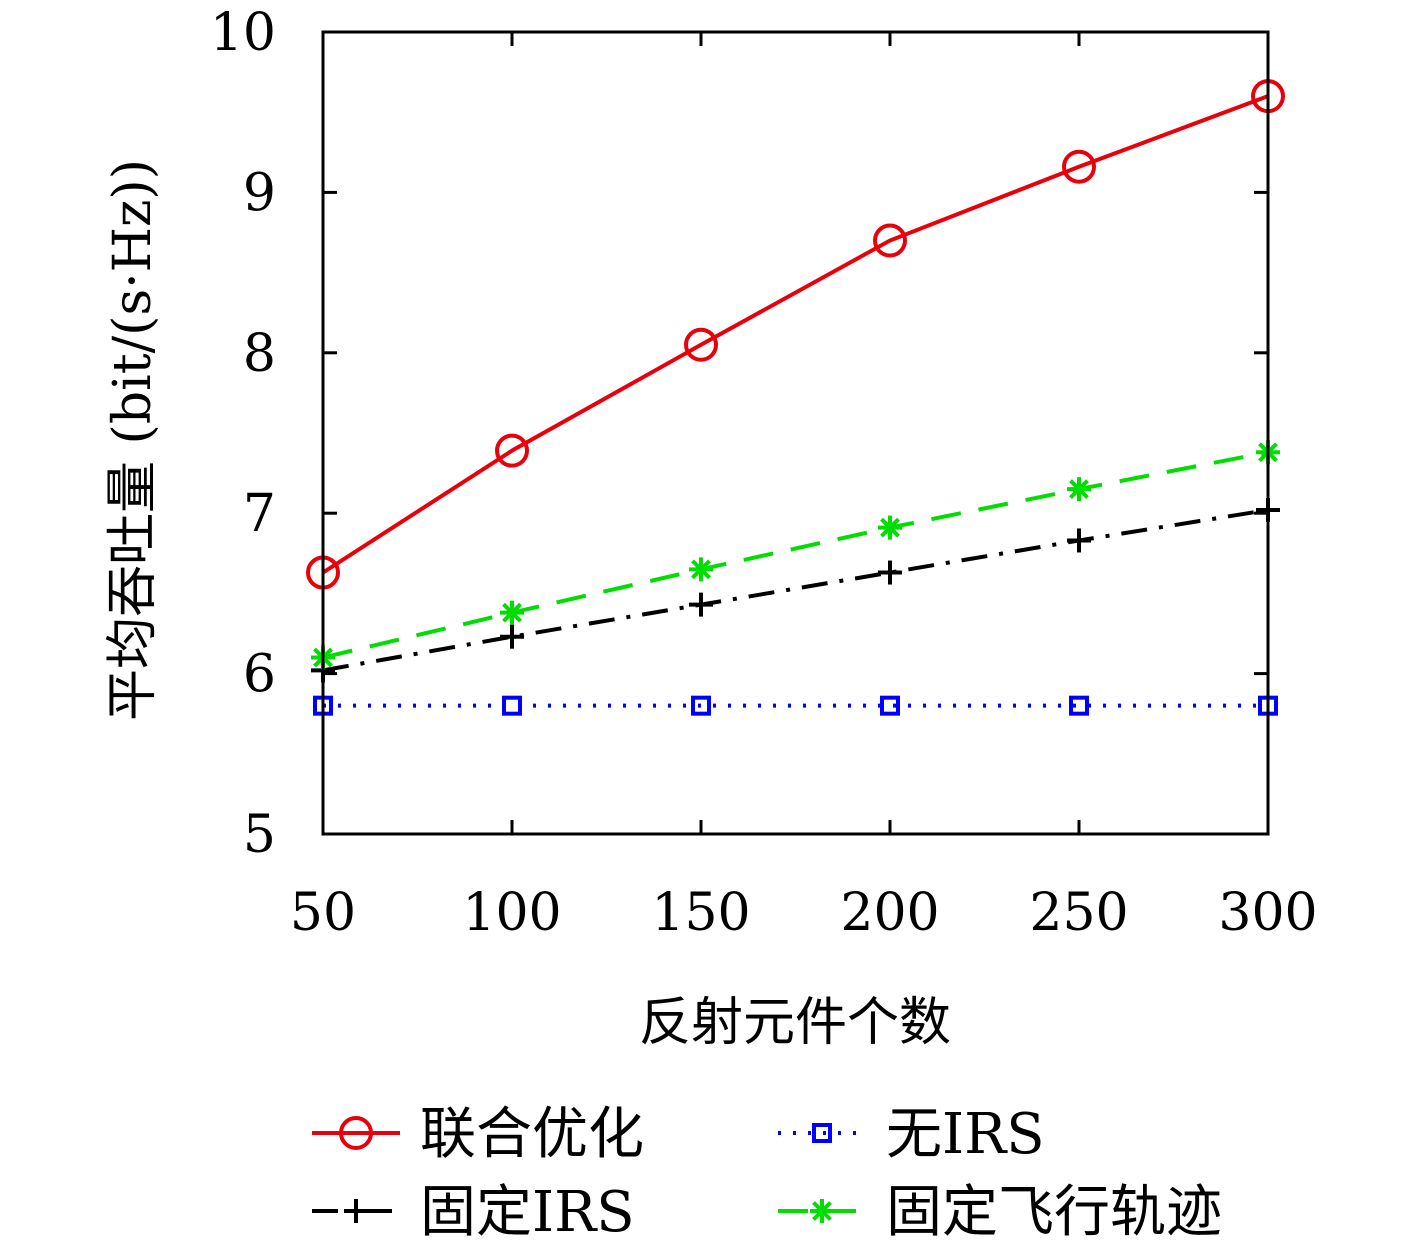 The height and width of the screenshot is (1250, 1417). What do you see at coordinates (1078, 913) in the screenshot?
I see `x-tick-label: 250` at bounding box center [1078, 913].